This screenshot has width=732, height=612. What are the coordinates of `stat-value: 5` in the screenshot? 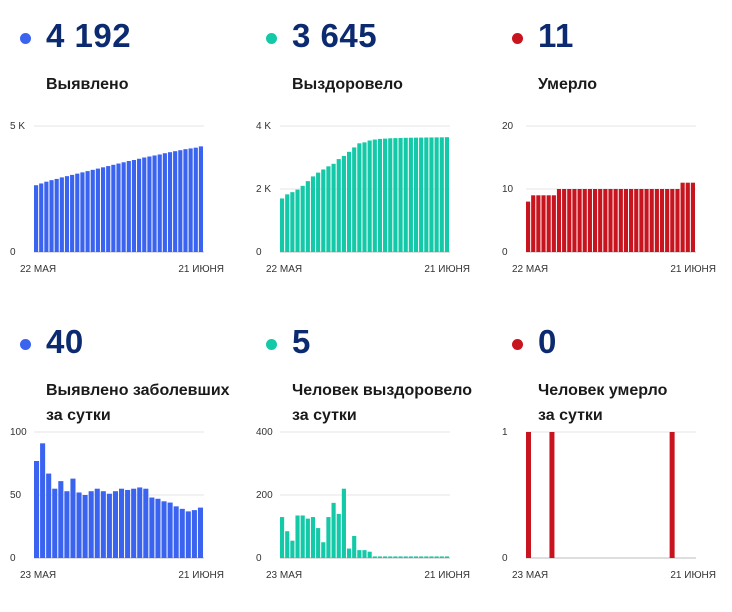 It's located at (301, 341).